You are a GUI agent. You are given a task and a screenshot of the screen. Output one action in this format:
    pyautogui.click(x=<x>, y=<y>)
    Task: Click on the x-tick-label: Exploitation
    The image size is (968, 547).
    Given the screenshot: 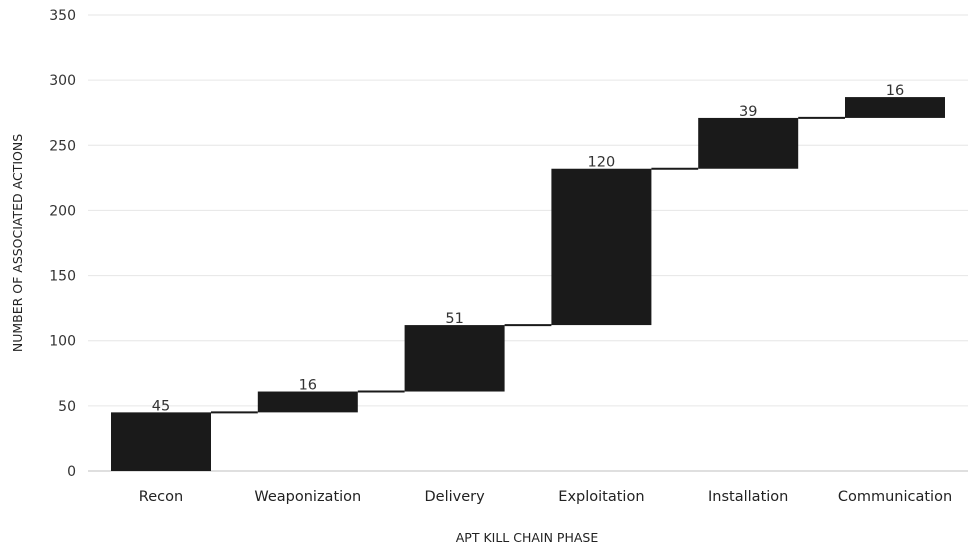 What is the action you would take?
    pyautogui.click(x=601, y=497)
    